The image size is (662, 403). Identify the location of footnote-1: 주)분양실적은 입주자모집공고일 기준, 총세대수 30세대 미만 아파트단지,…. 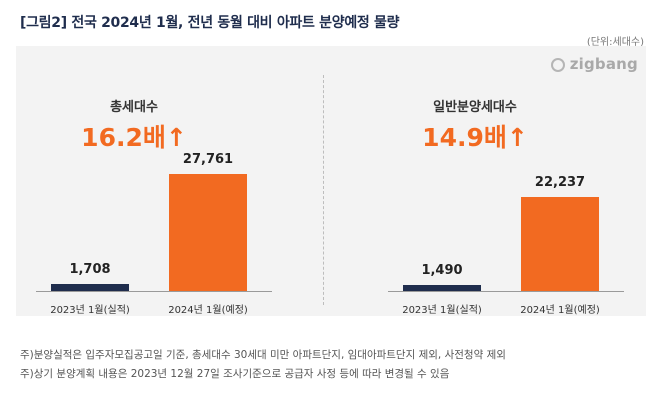
(263, 355).